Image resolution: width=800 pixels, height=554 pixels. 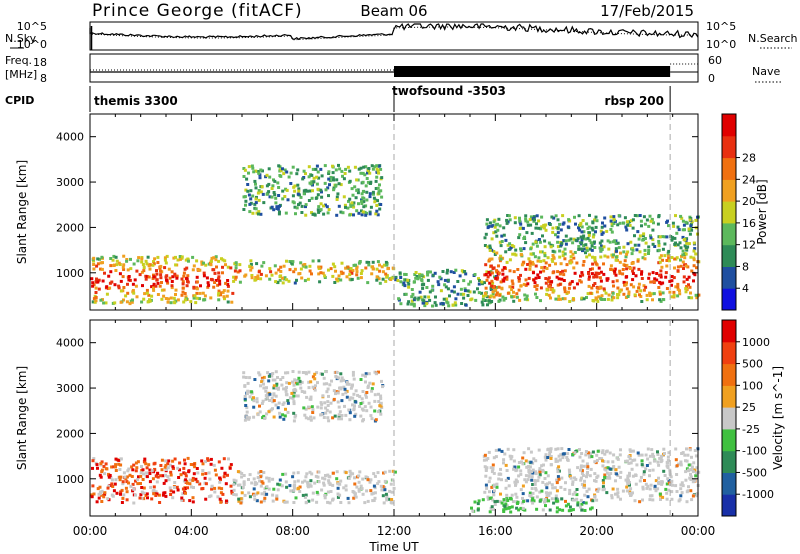 What do you see at coordinates (729, 168) in the screenshot?
I see `power-colorbar-segment` at bounding box center [729, 168].